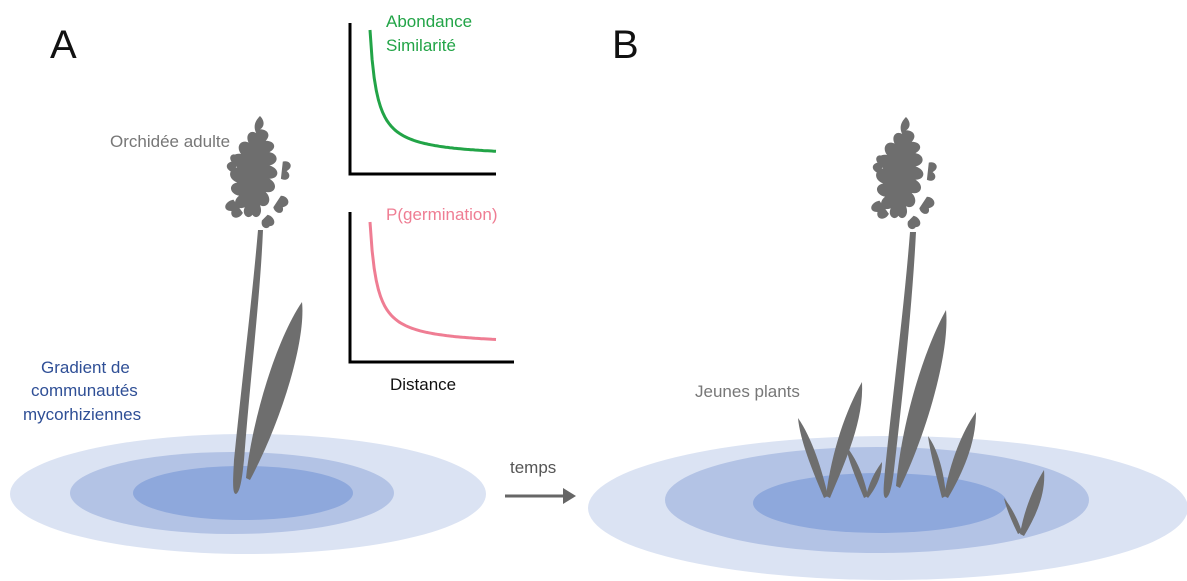  I want to click on chart1-axes, so click(422, 99).